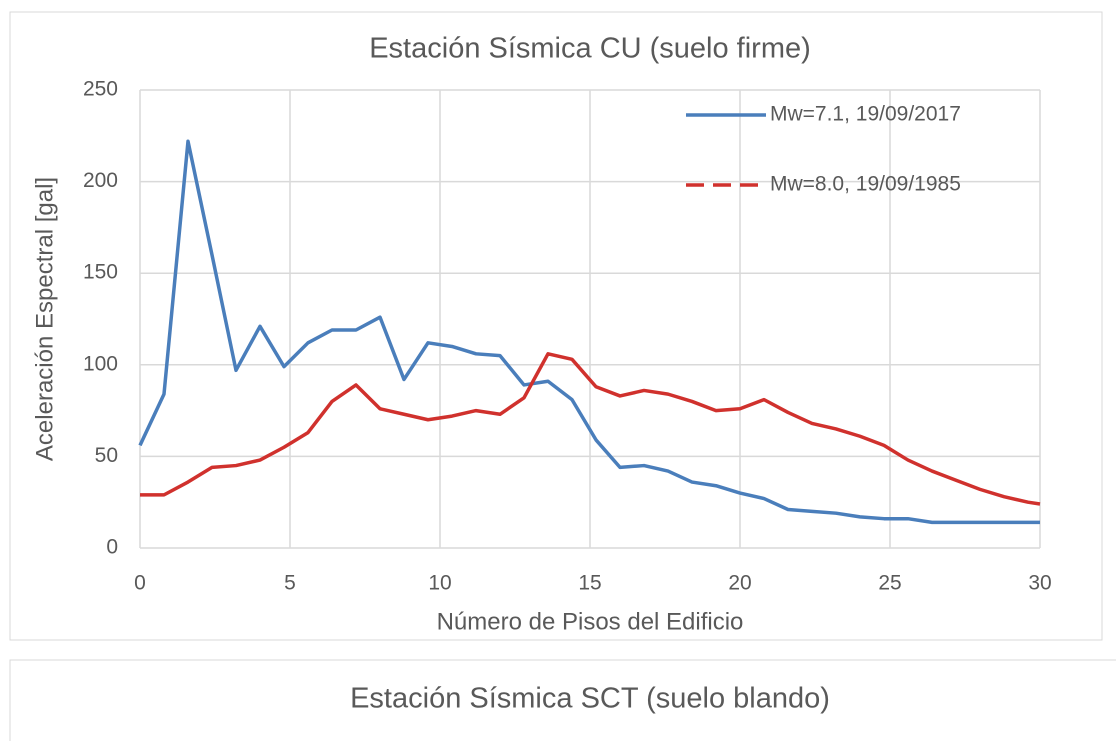  Describe the element at coordinates (865, 114) in the screenshot. I see `legend-label: Mw=7.1, 19/09/2017` at that location.